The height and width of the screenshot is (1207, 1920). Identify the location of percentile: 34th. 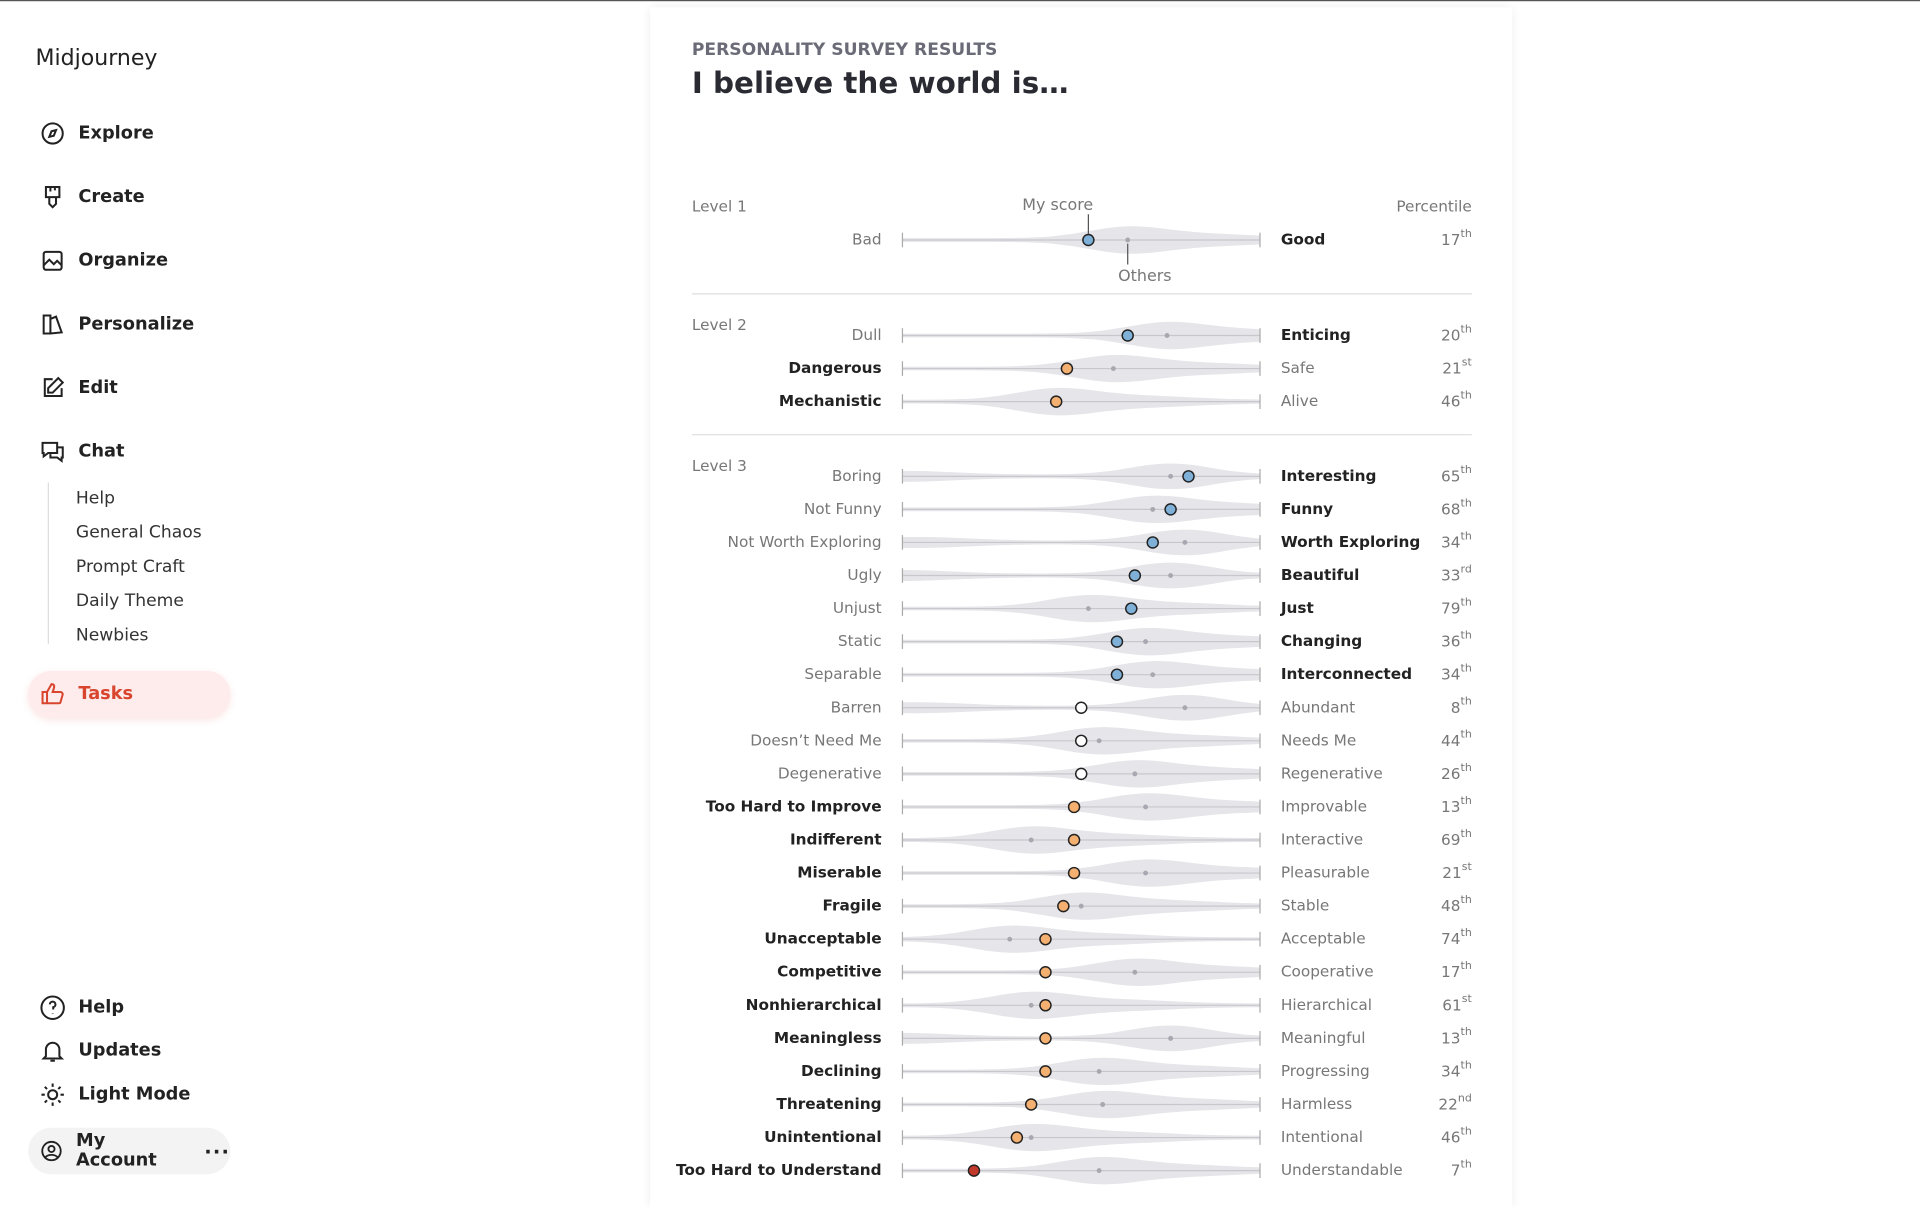
(1456, 1069).